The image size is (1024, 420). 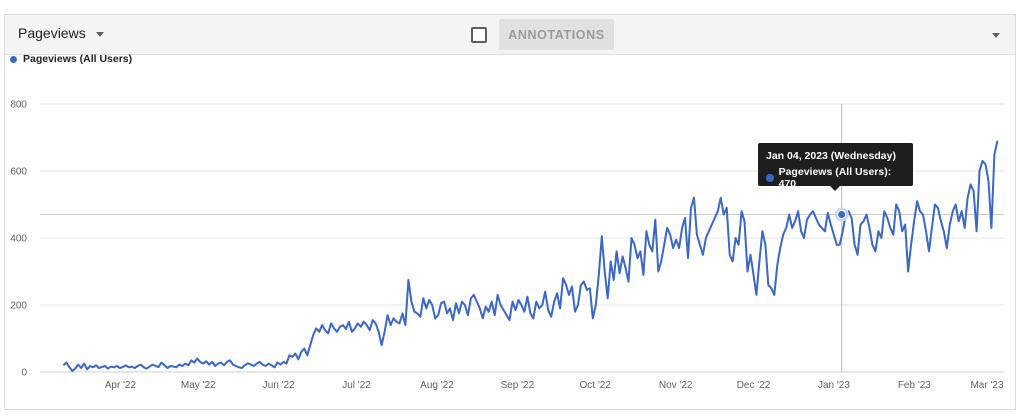 I want to click on chevron-down-icon, so click(x=99, y=34).